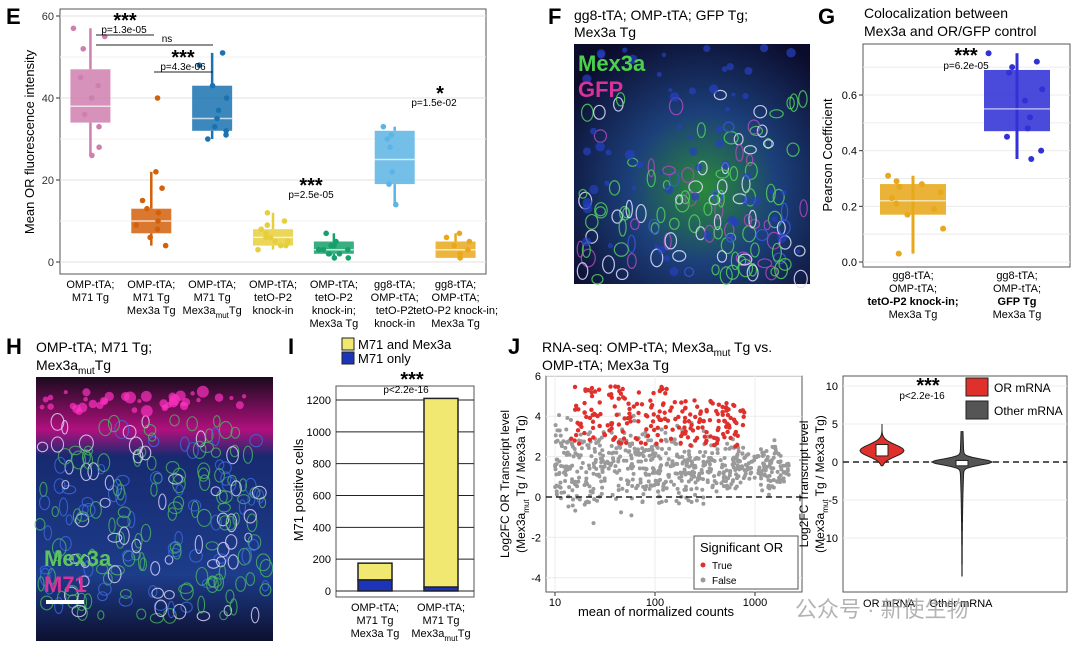 Image resolution: width=1080 pixels, height=651 pixels. Describe the element at coordinates (538, 498) in the screenshot. I see `ytick-label-j: 0` at that location.